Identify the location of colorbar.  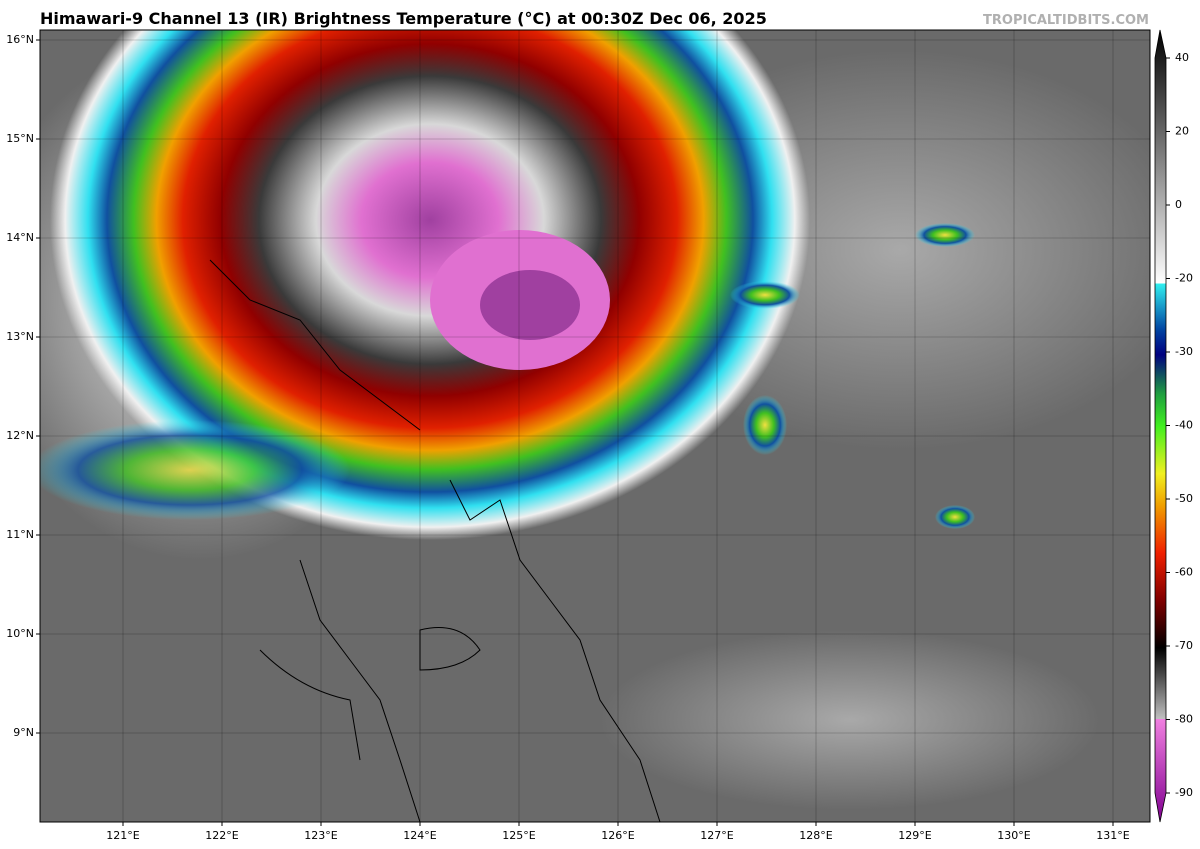
(1160, 426).